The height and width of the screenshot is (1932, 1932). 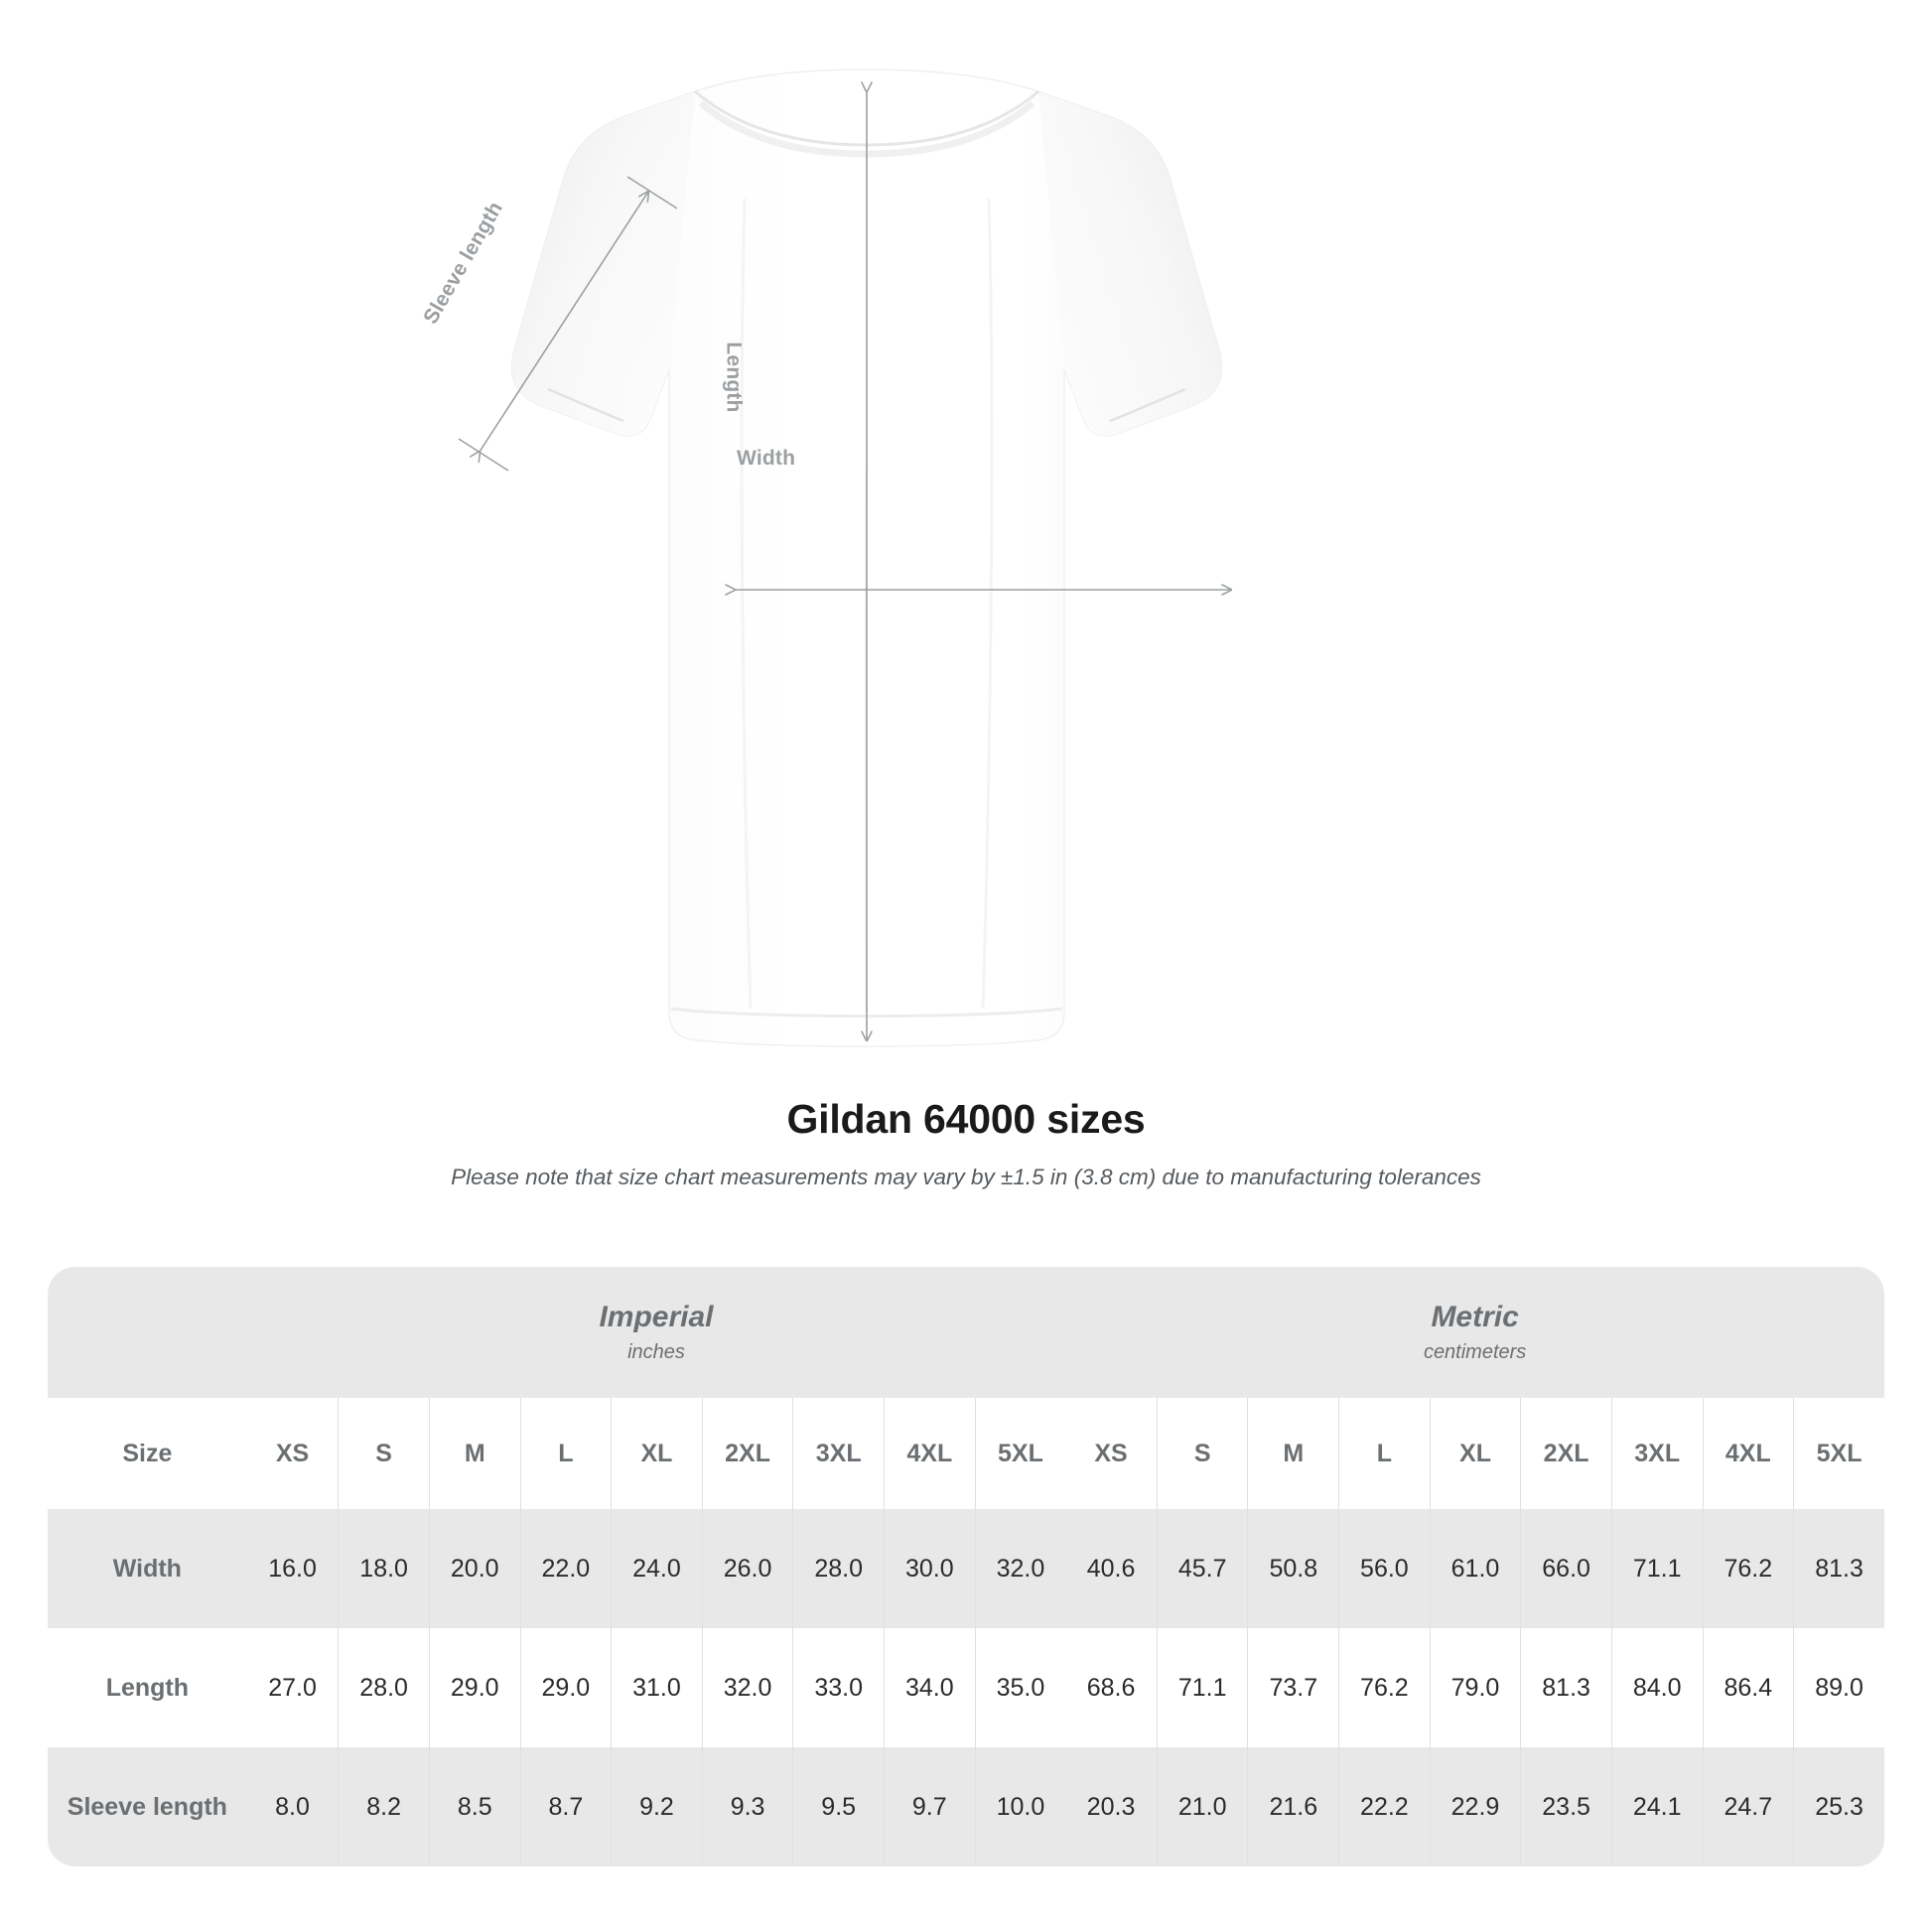 I want to click on cell-length-imperial-s: 28.0, so click(x=383, y=1687).